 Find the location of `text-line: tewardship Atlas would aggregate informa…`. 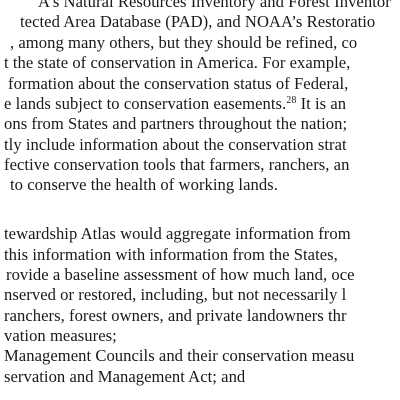

text-line: tewardship Atlas would aggregate informa… is located at coordinates (177, 233).